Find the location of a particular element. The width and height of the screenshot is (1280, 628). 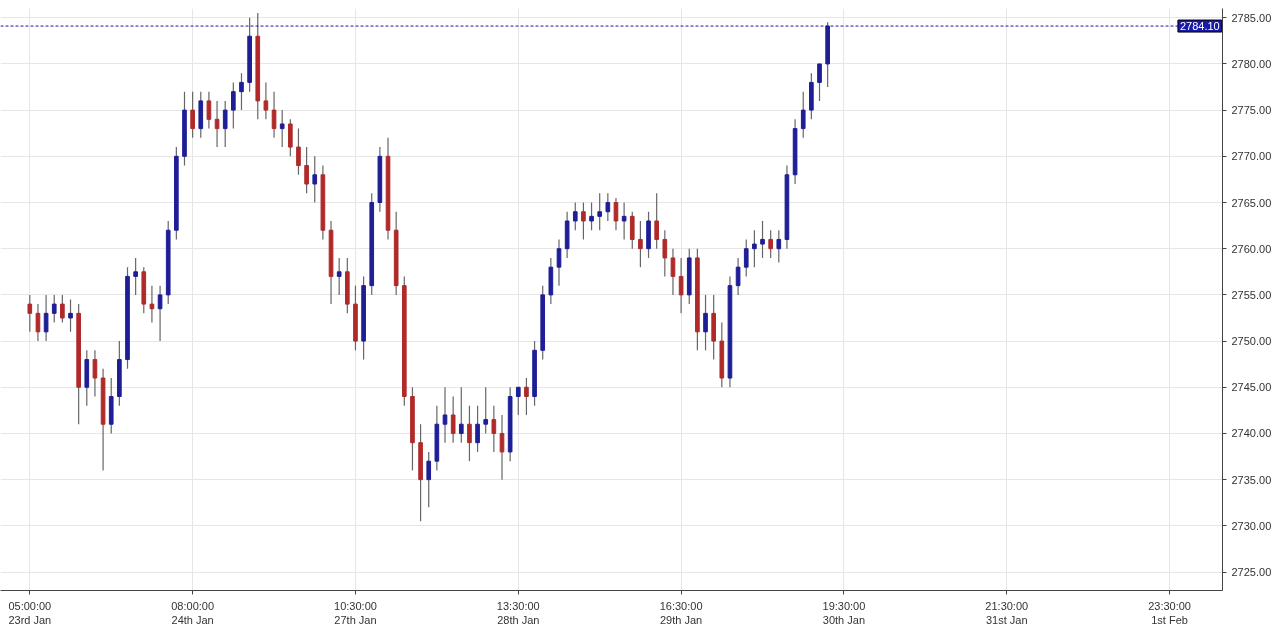

ref-line-label: 2784.10 is located at coordinates (1199, 26).